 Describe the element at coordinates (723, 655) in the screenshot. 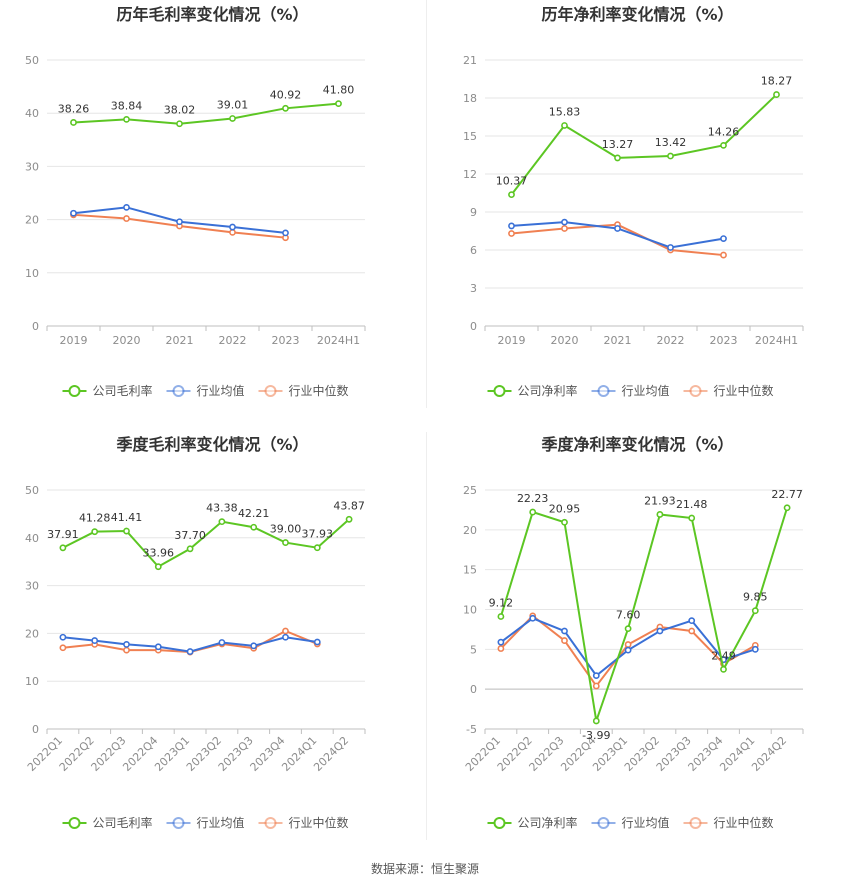

I see `data-label: 2.49` at that location.